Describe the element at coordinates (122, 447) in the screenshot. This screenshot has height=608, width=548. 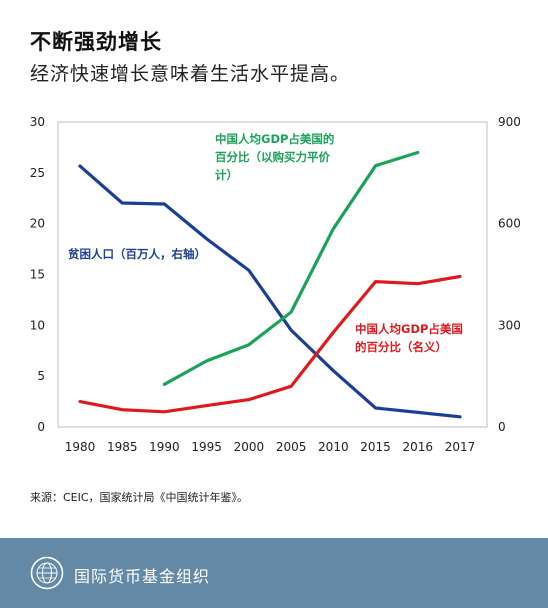
I see `x-tick-label: 1985` at that location.